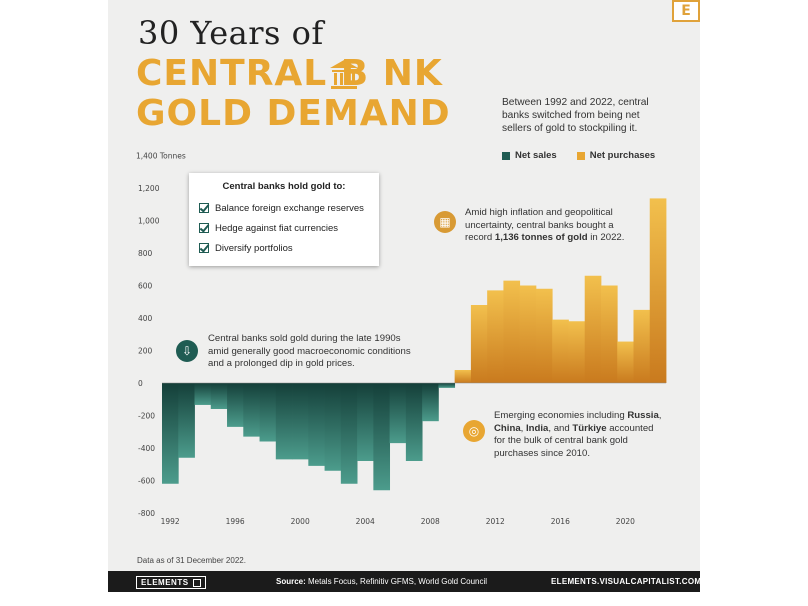 This screenshot has width=808, height=606. Describe the element at coordinates (235, 521) in the screenshot. I see `x-tick-label: 1996` at that location.